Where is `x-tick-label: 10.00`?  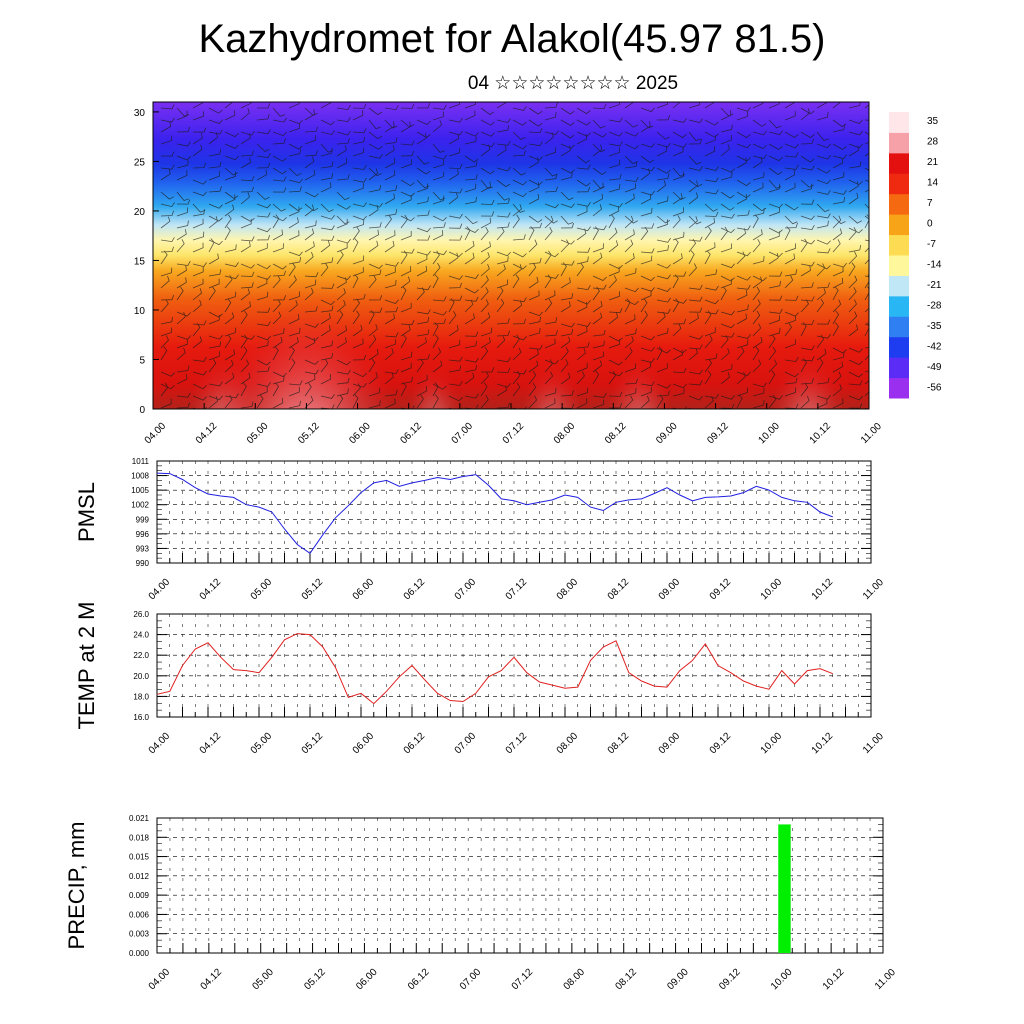
x-tick-label: 10.00 is located at coordinates (782, 979).